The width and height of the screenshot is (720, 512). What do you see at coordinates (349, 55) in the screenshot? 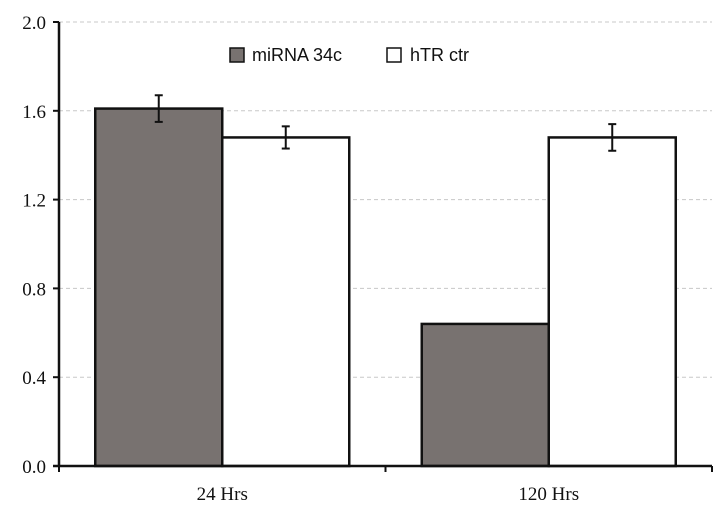
I see `legend: miRNA 34c hTR ctr` at bounding box center [349, 55].